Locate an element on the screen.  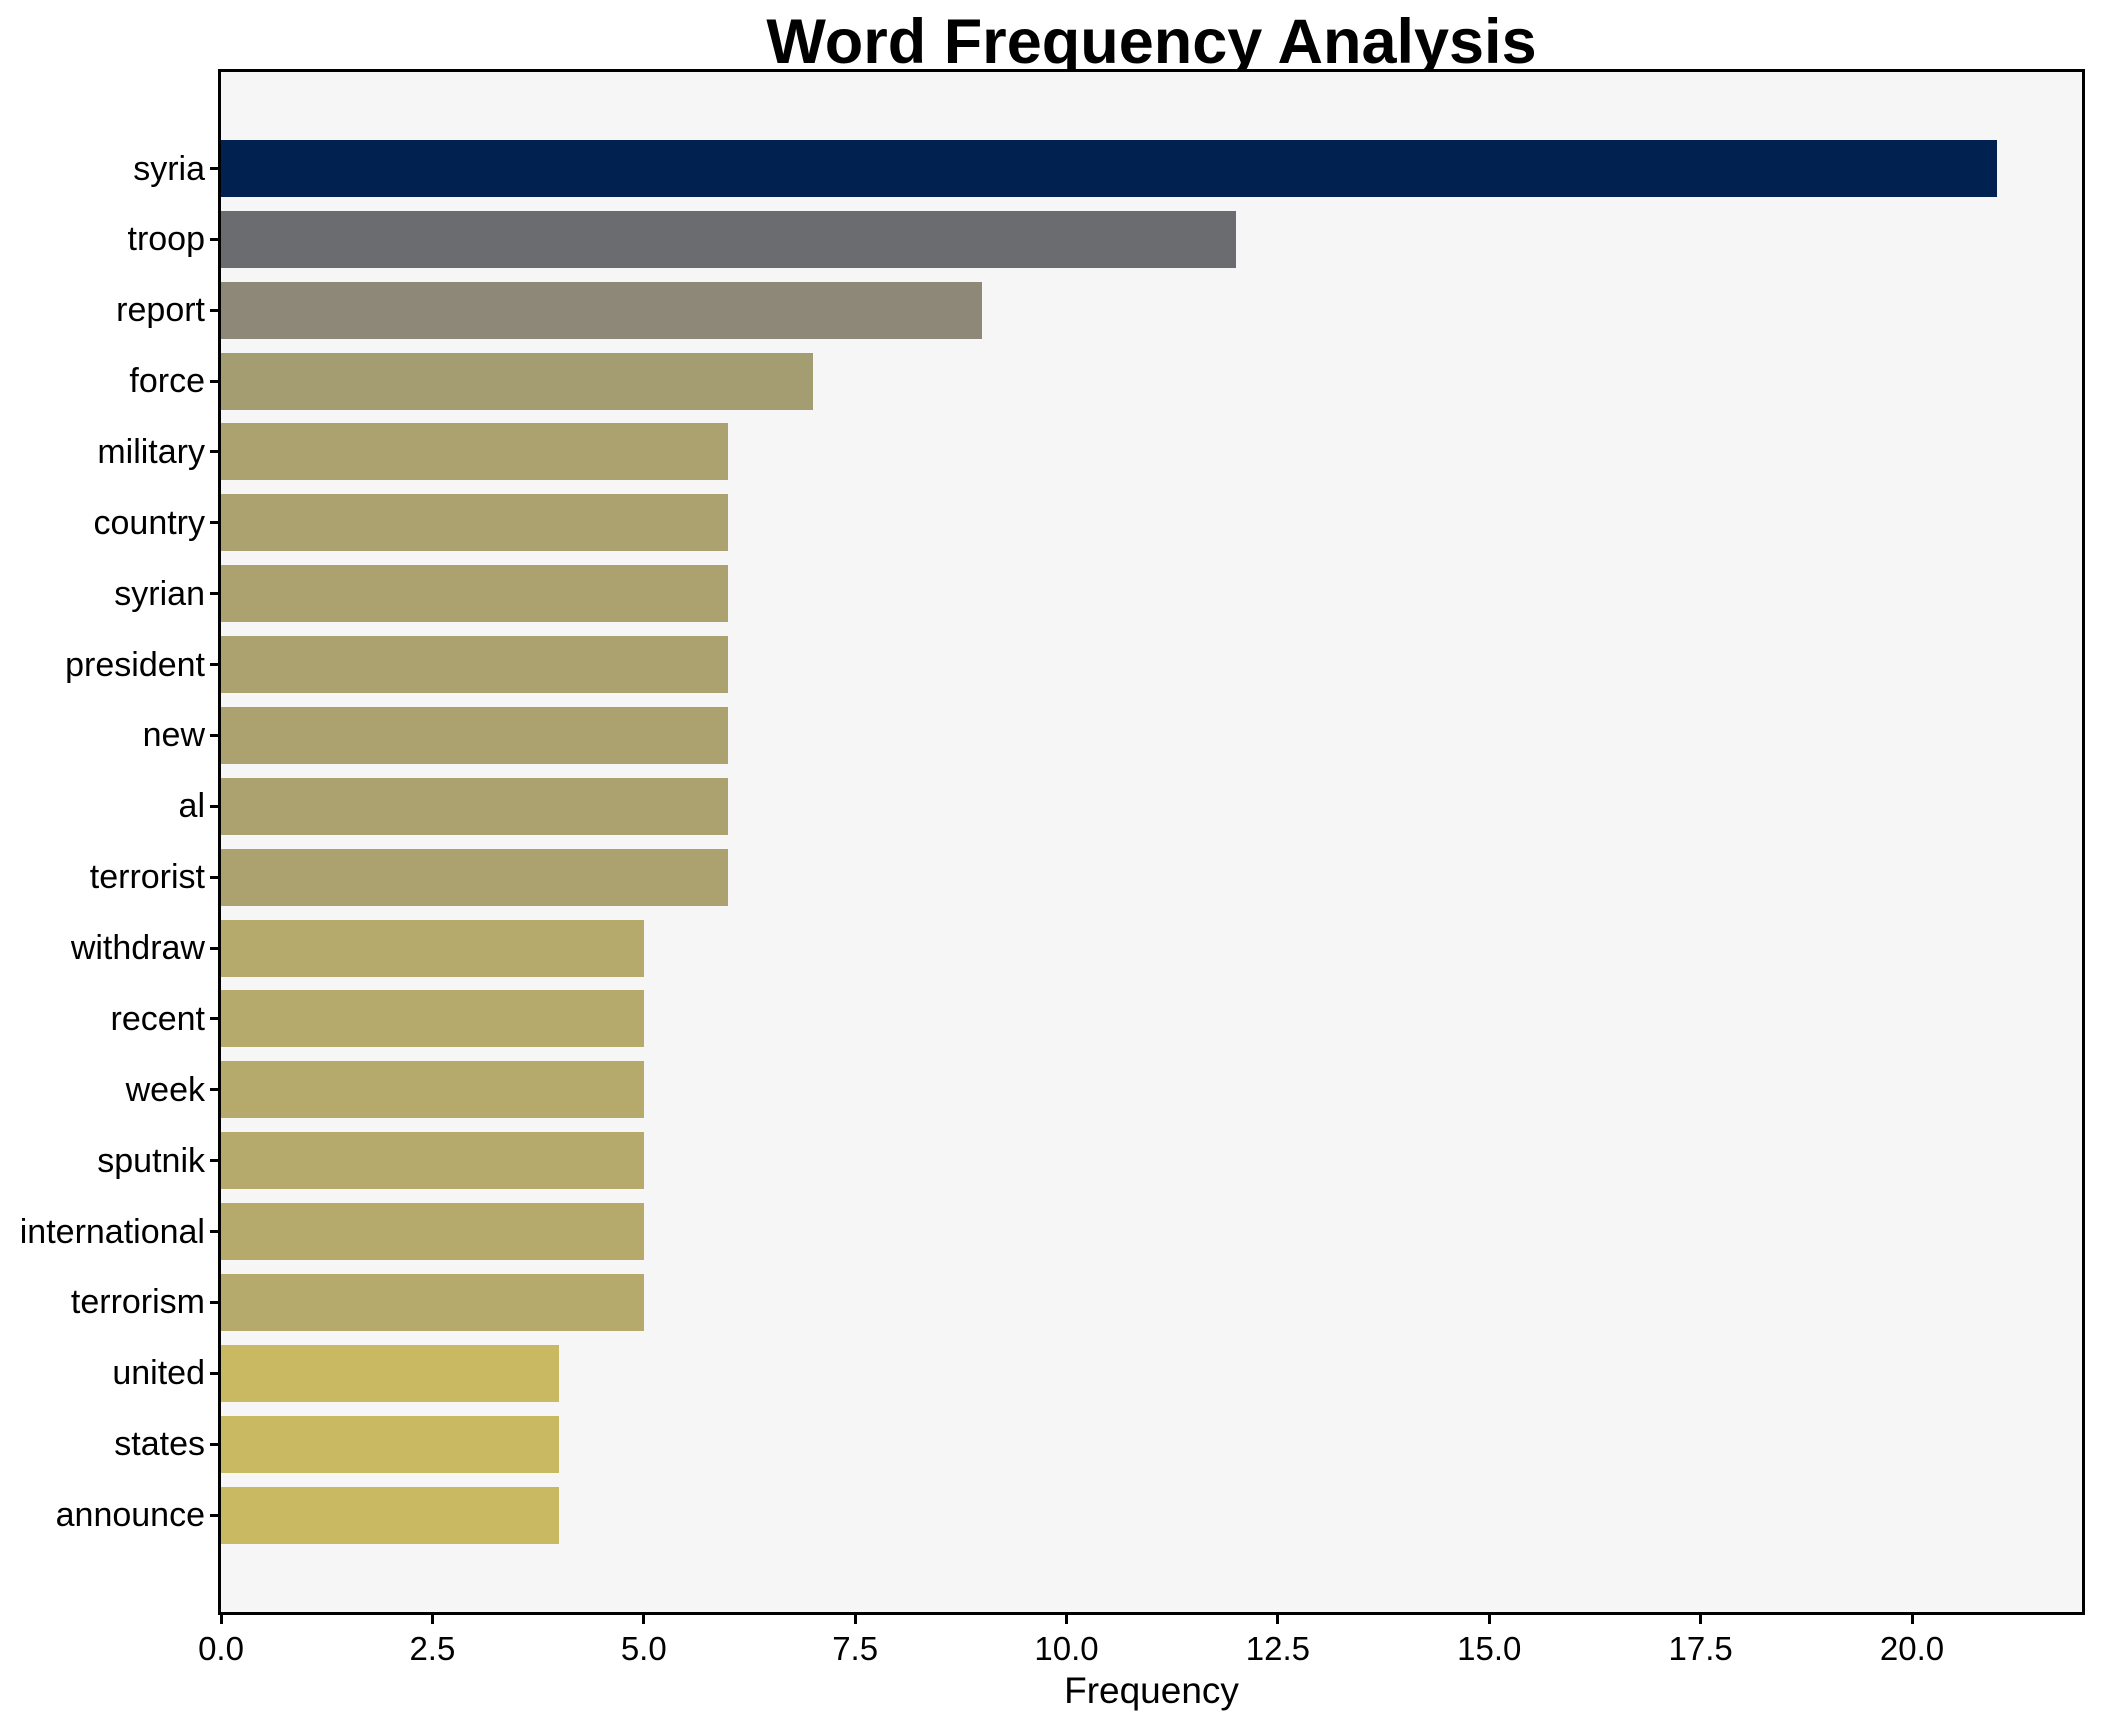
y-tick-label-country: country is located at coordinates (149, 522).